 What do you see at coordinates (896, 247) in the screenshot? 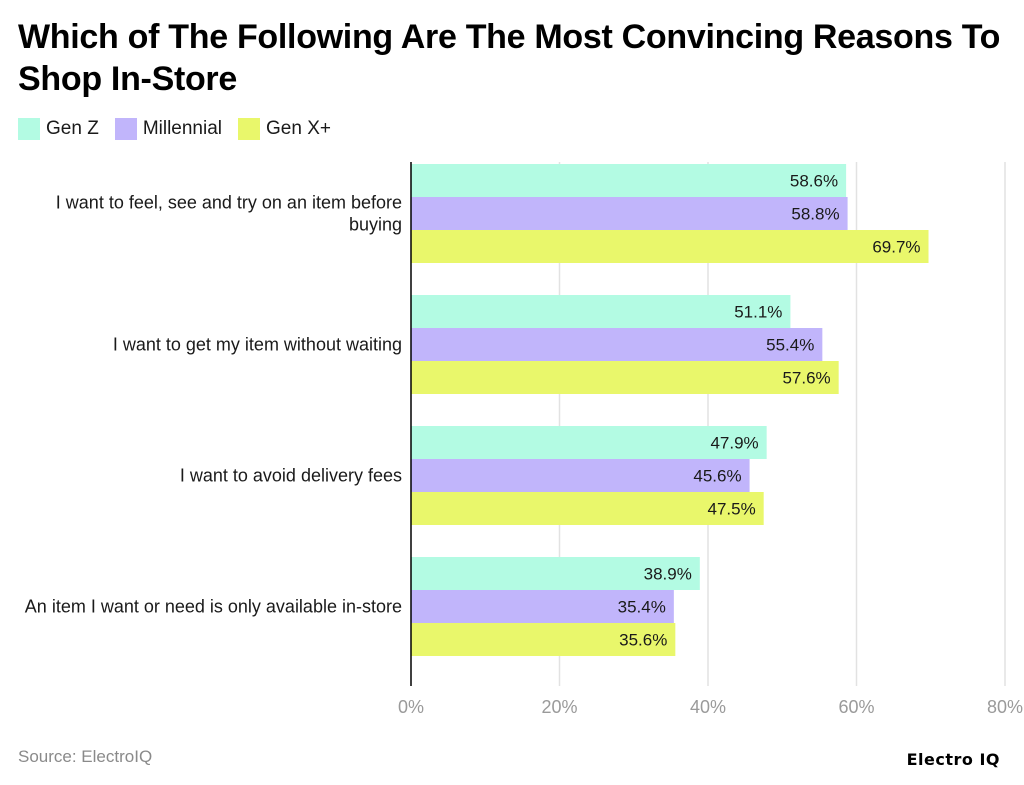
I see `bar-value-label: 69.7%` at bounding box center [896, 247].